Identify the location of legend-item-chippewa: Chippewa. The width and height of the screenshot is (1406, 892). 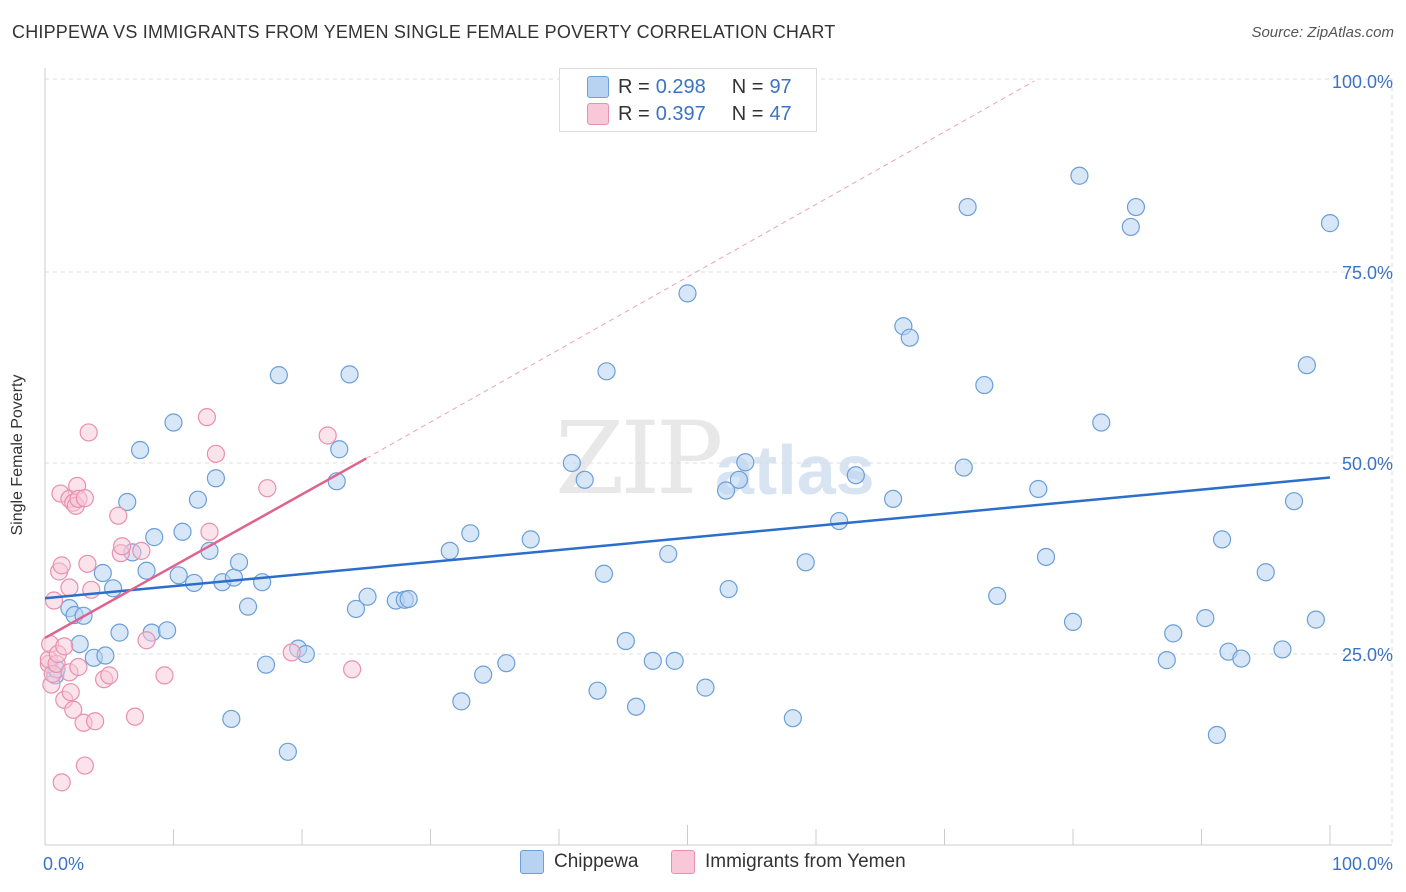
(579, 862).